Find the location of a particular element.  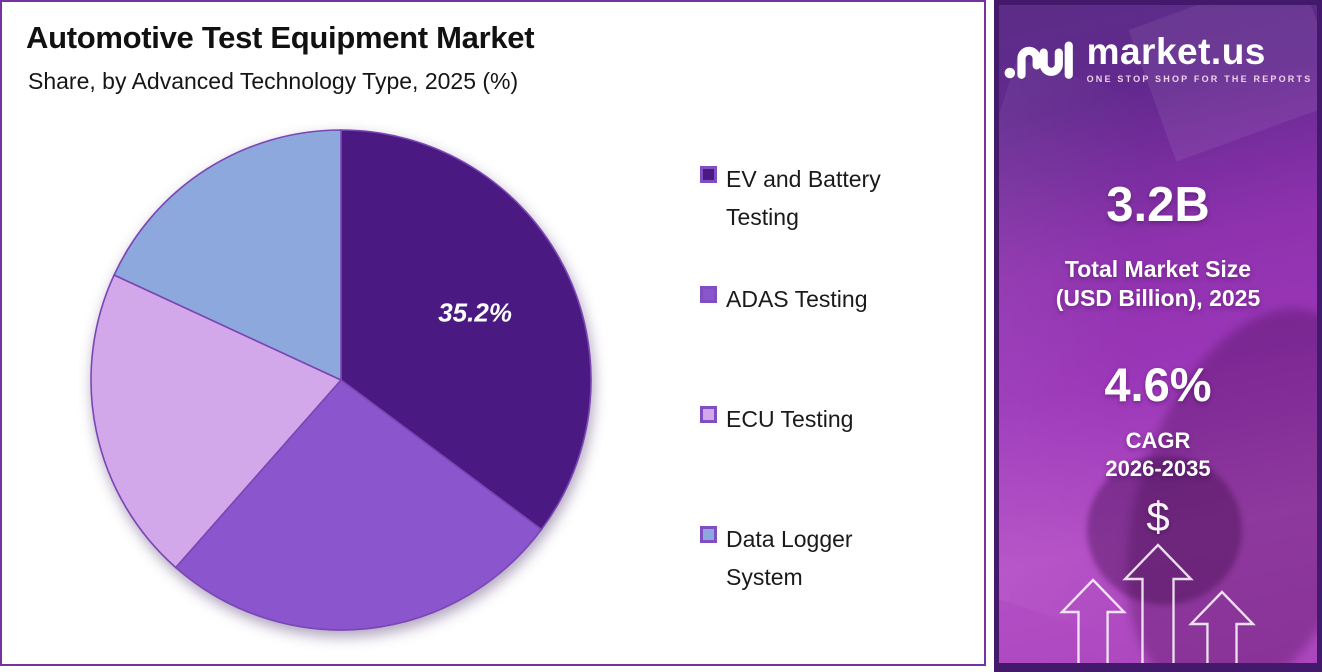

slice-value-label: 35.2% is located at coordinates (475, 313).